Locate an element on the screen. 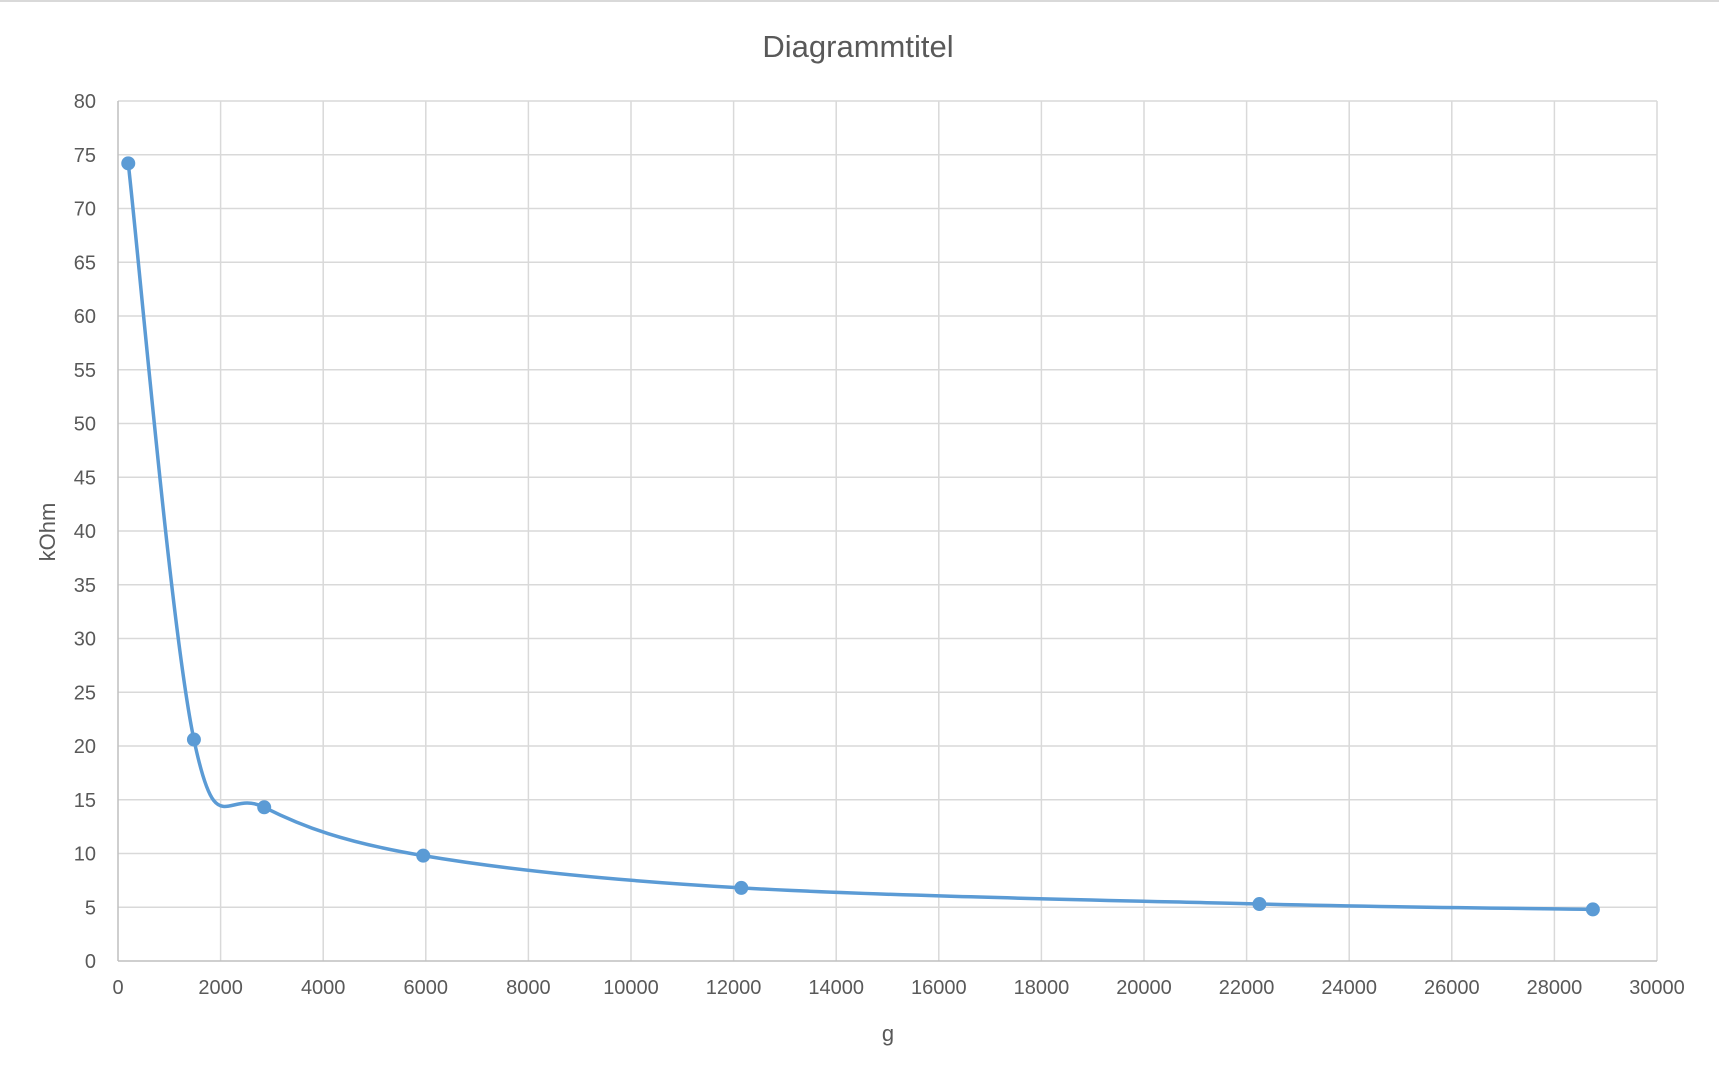  x-tick-label: 14000 is located at coordinates (836, 988).